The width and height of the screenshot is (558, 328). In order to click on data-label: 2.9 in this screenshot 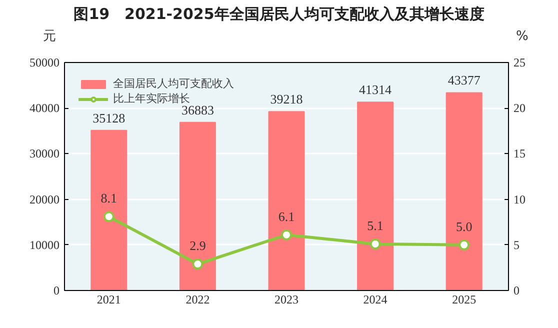, I will do `click(198, 246)`.